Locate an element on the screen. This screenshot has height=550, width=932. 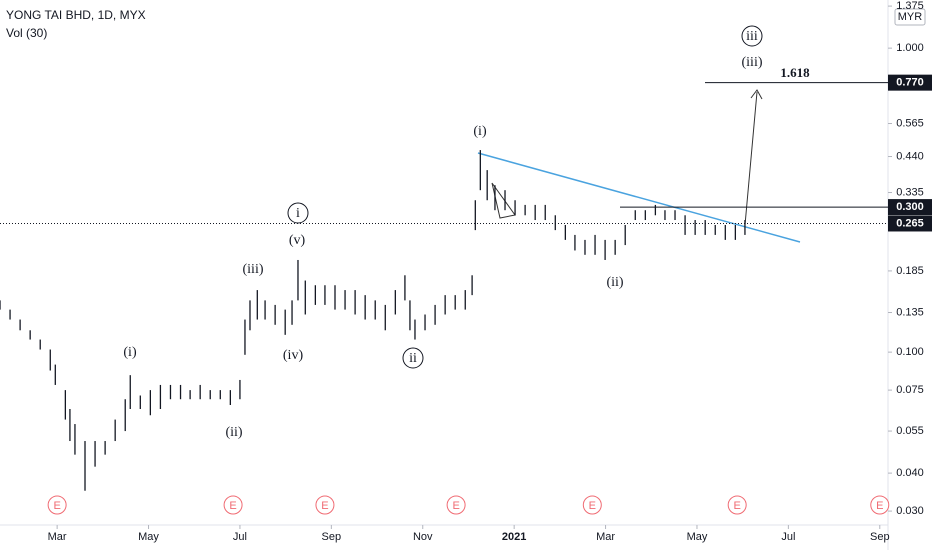
y-tick-label: 0.565 is located at coordinates (910, 123).